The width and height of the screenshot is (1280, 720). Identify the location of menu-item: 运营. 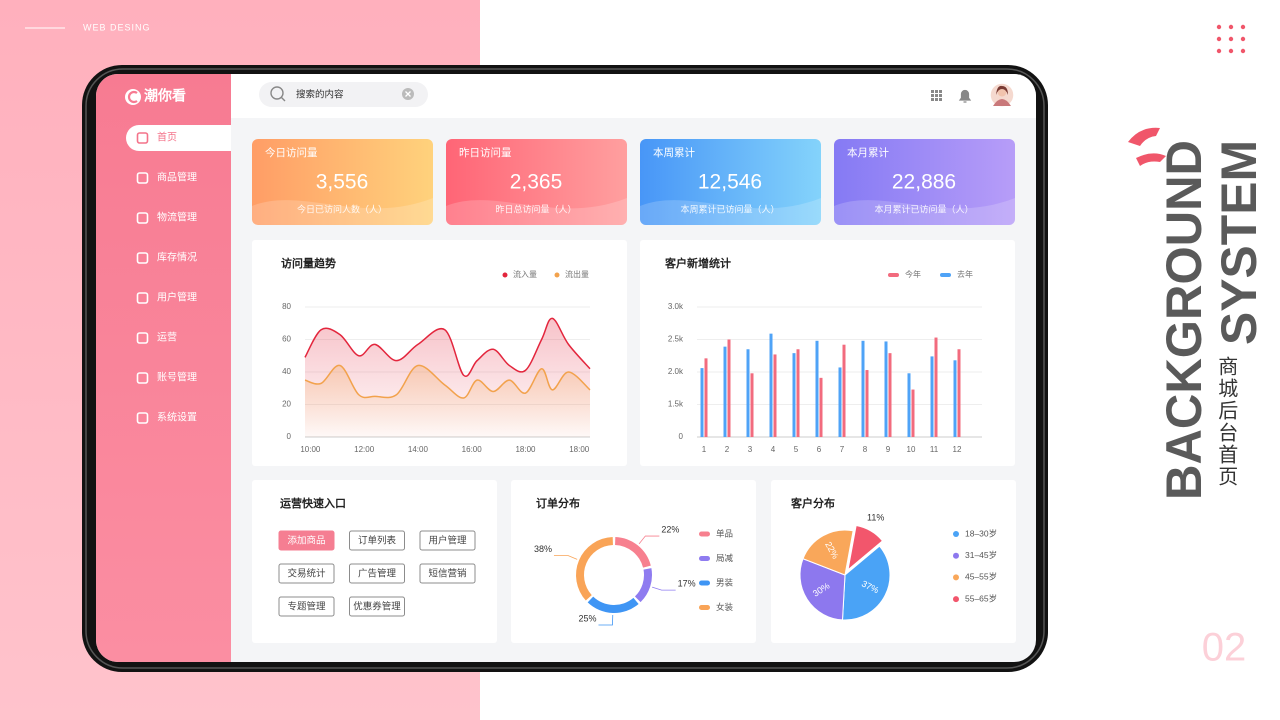
(157, 337).